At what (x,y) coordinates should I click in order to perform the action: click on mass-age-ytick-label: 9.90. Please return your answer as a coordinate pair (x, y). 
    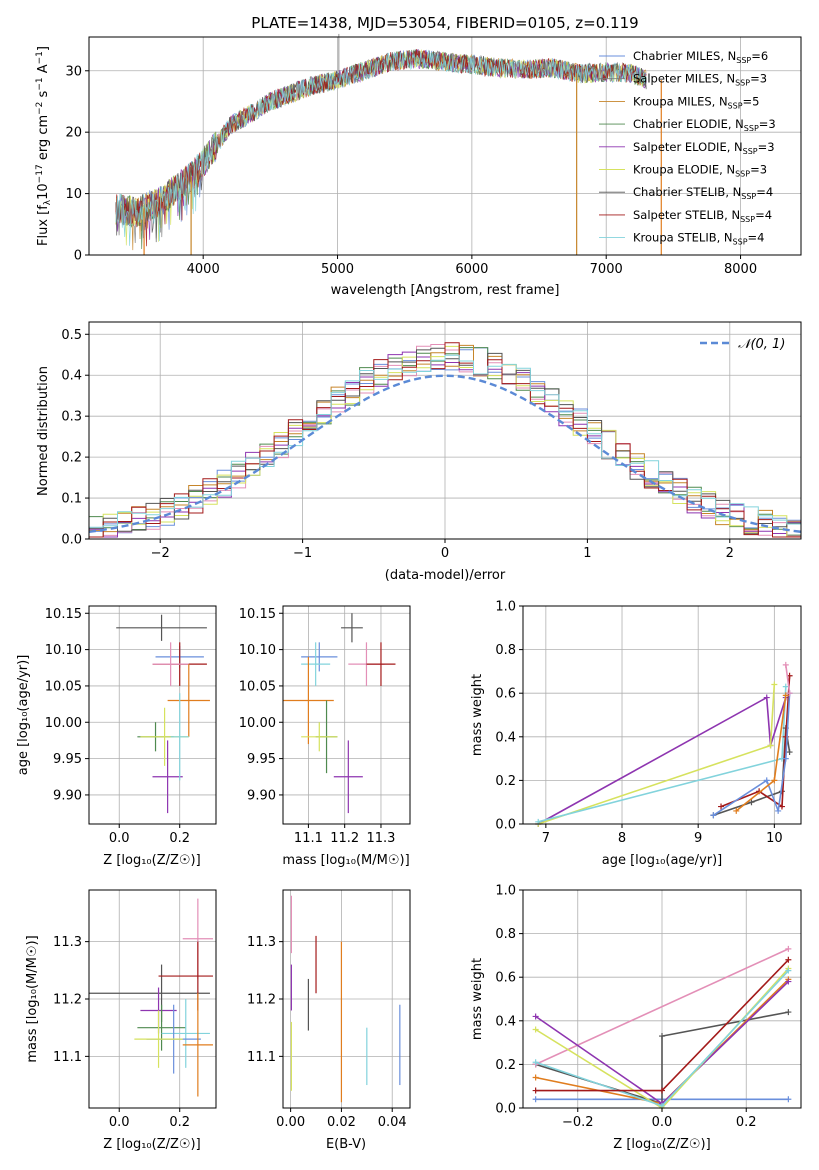
    Looking at the image, I should click on (261, 795).